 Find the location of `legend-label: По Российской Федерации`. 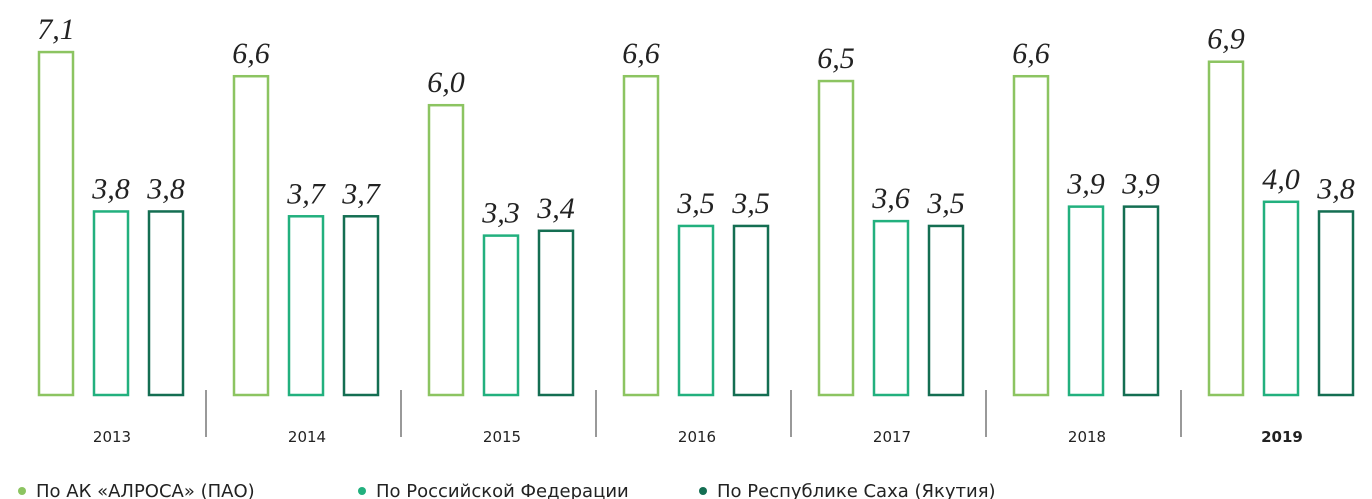

legend-label: По Российской Федерации is located at coordinates (502, 490).